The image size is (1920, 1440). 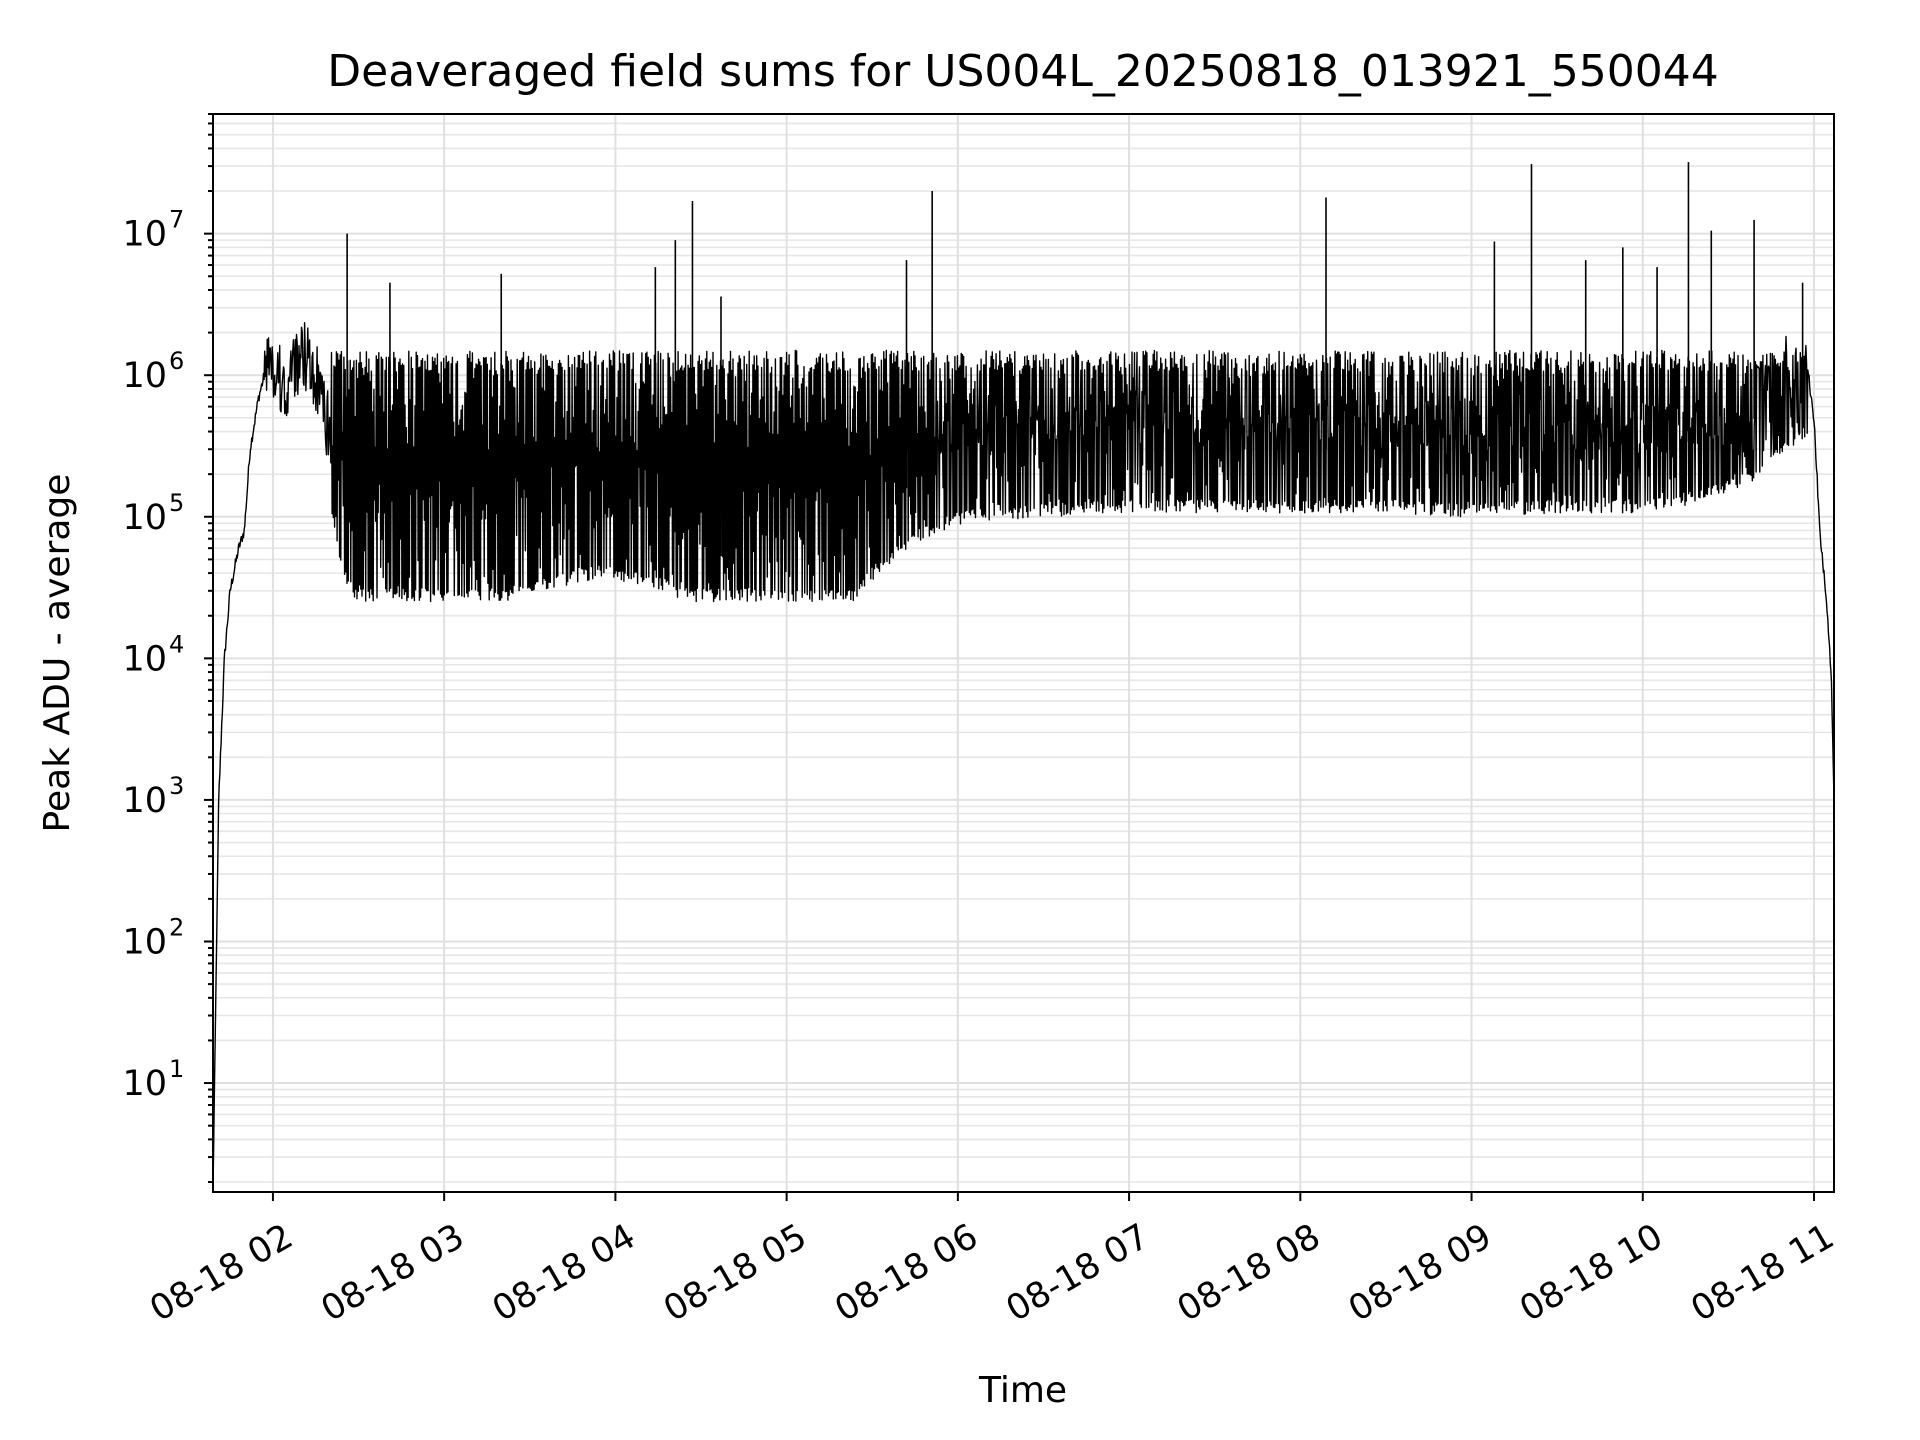 What do you see at coordinates (564, 1273) in the screenshot?
I see `x-tick-label: 08-18 04` at bounding box center [564, 1273].